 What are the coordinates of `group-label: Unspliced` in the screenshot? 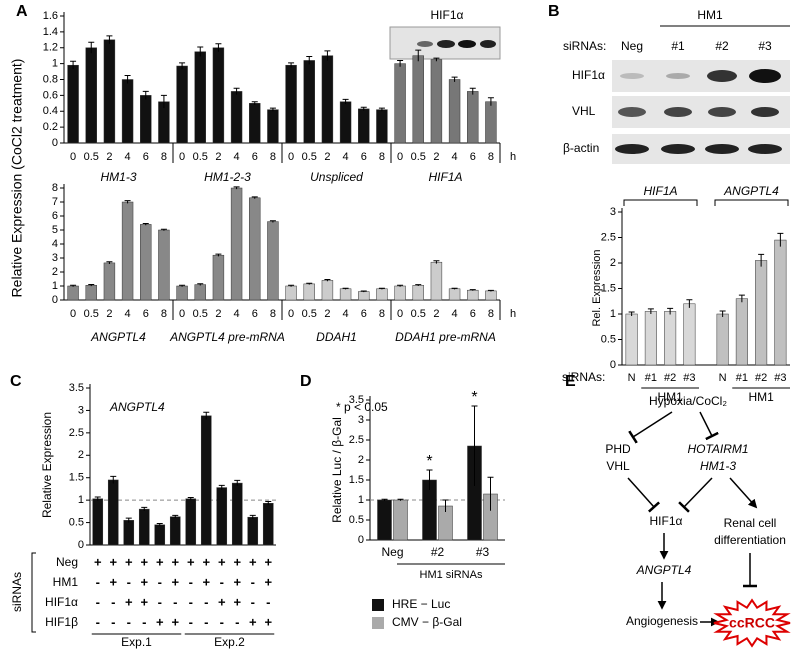 It's located at (336, 177).